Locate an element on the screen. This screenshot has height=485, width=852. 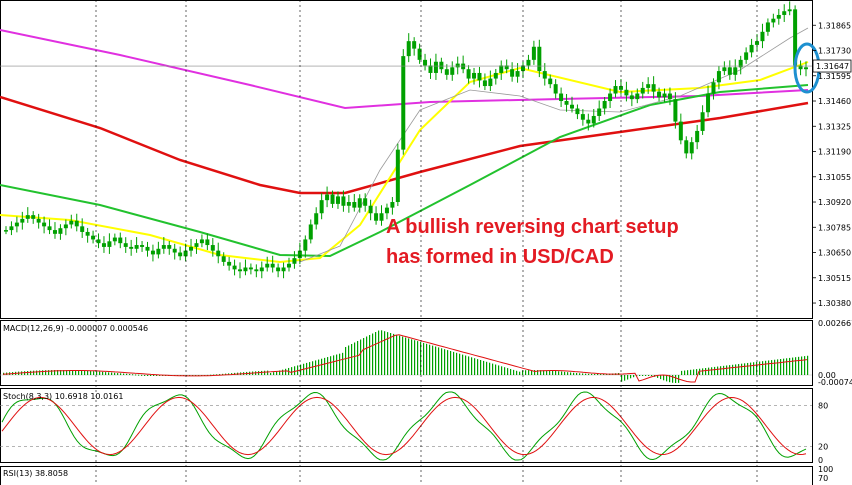
price-tick-label: 1.31460 is located at coordinates (834, 101).